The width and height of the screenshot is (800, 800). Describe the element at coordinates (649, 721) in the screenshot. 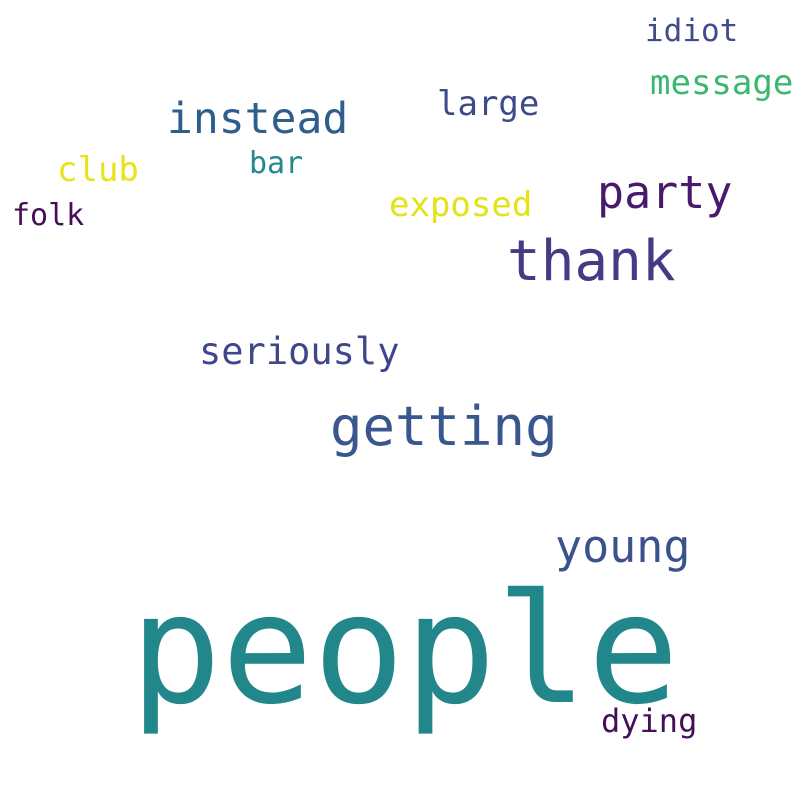

I see `word-dying: dying` at that location.